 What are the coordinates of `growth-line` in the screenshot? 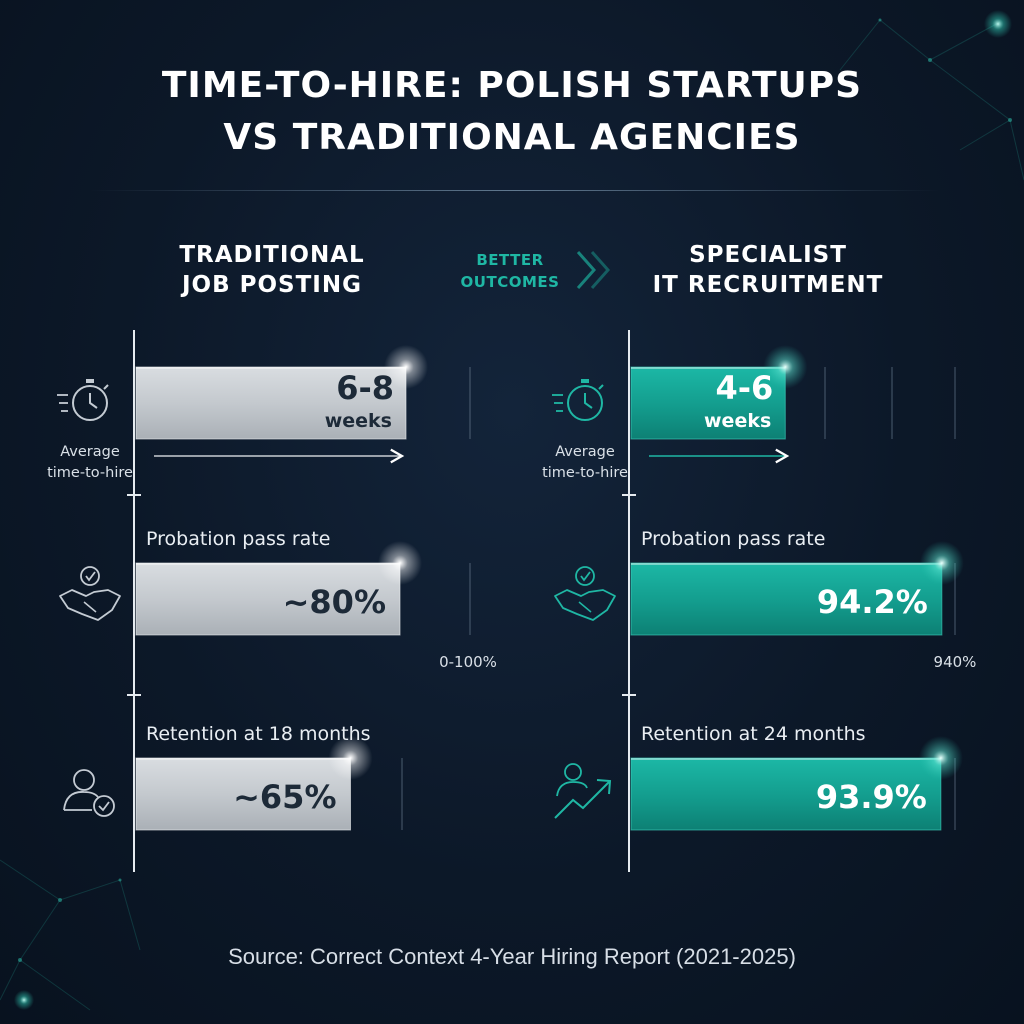 It's located at (582, 800).